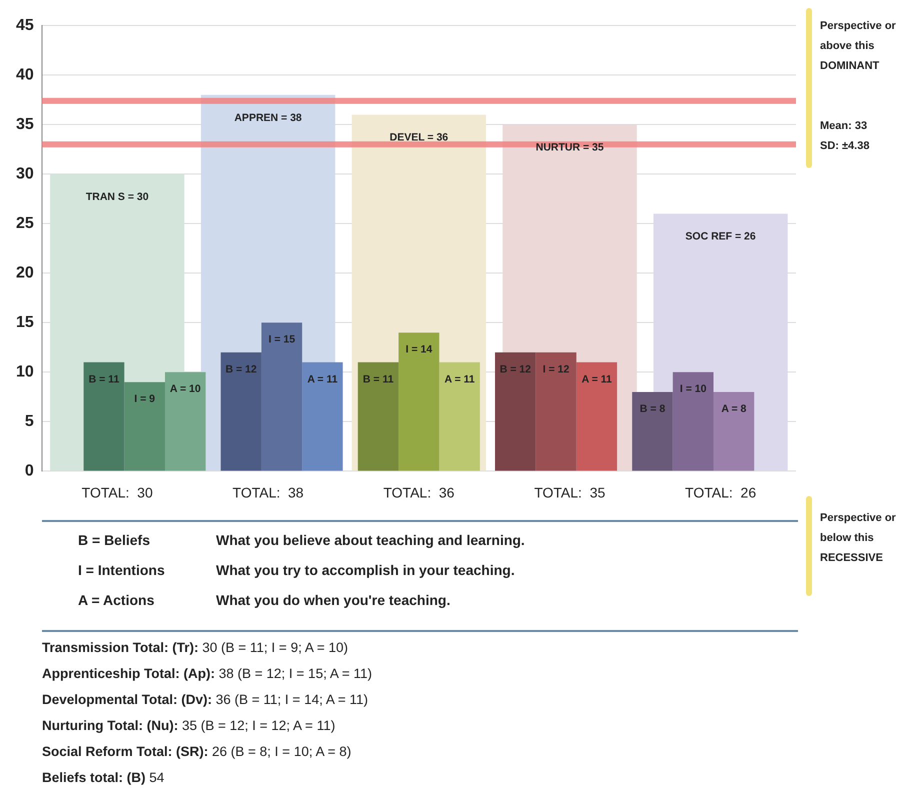  Describe the element at coordinates (122, 571) in the screenshot. I see `text: I = Intentions` at that location.